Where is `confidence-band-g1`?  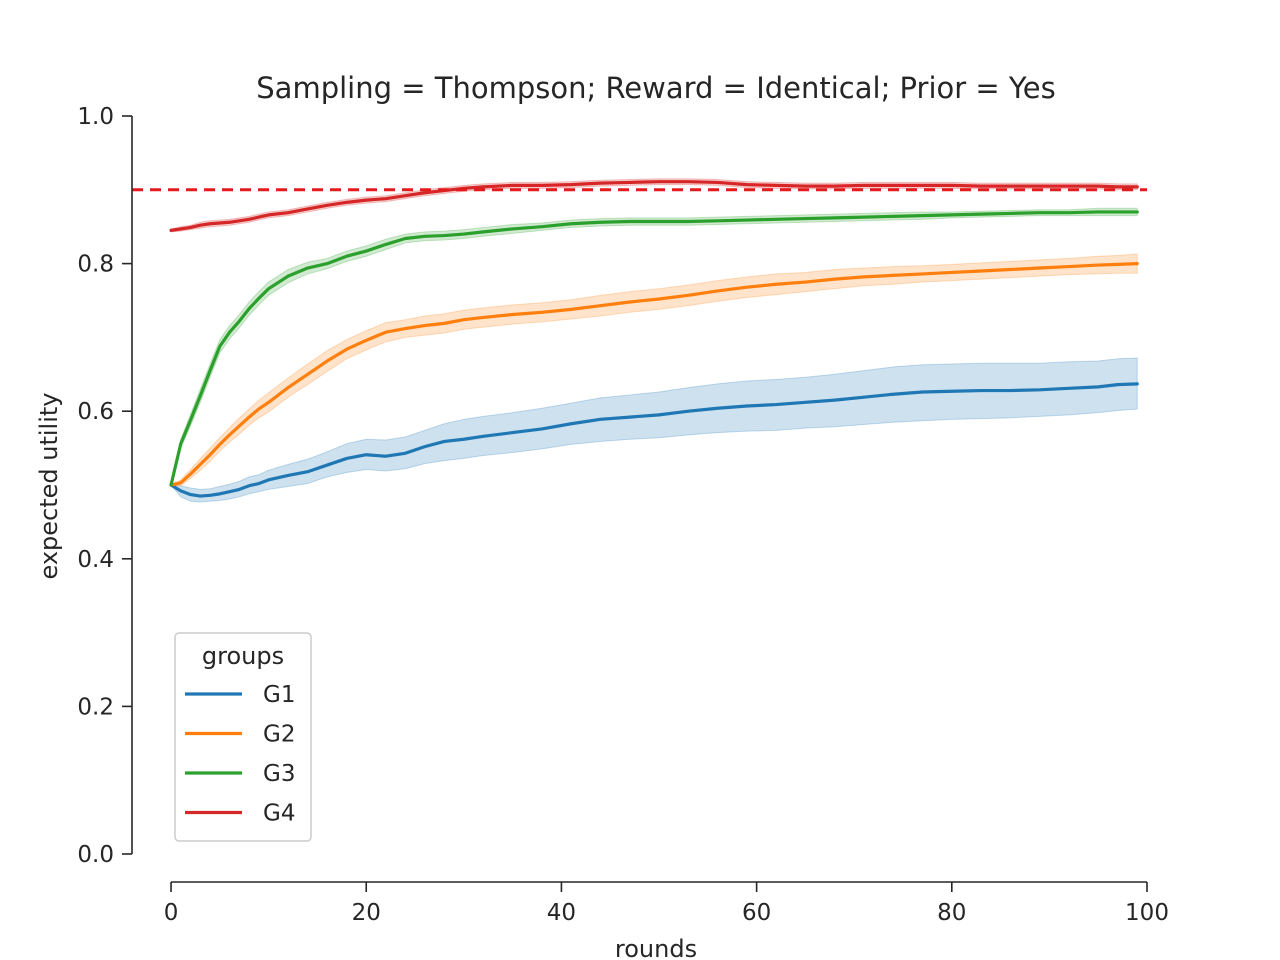
confidence-band-g1 is located at coordinates (653, 430).